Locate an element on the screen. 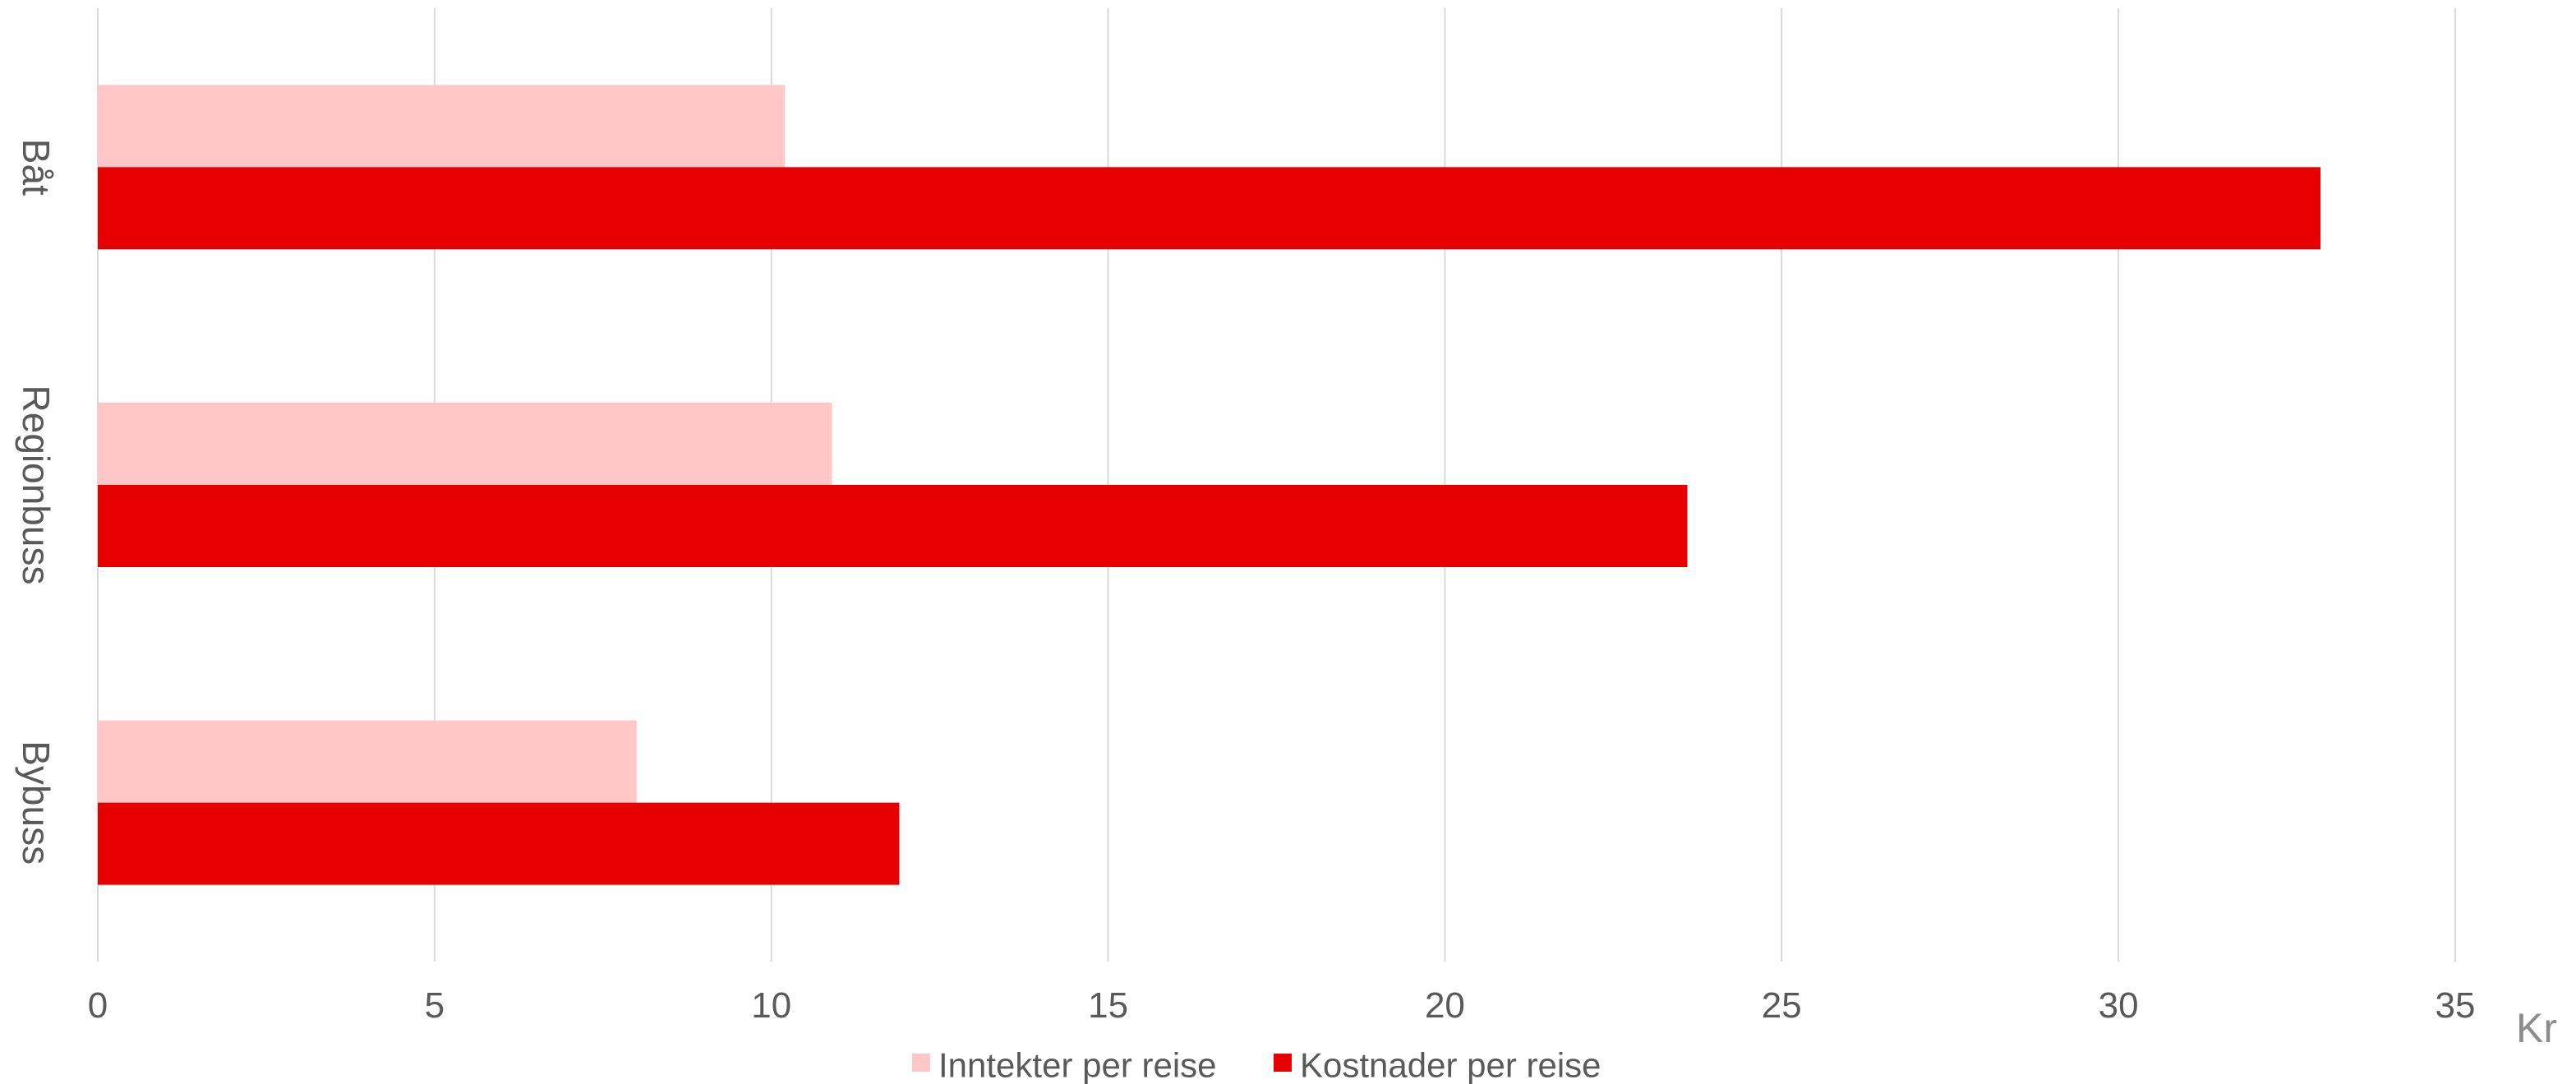 Image resolution: width=2576 pixels, height=1084 pixels. legend-label: Kostnader per reise is located at coordinates (1450, 1065).